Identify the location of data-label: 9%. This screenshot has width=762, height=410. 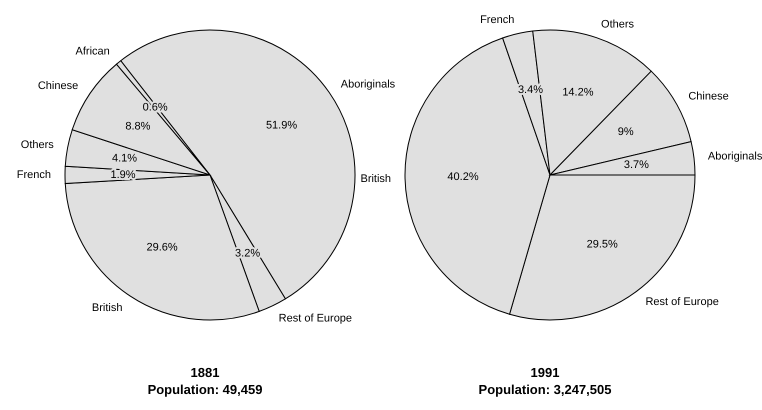
(626, 132).